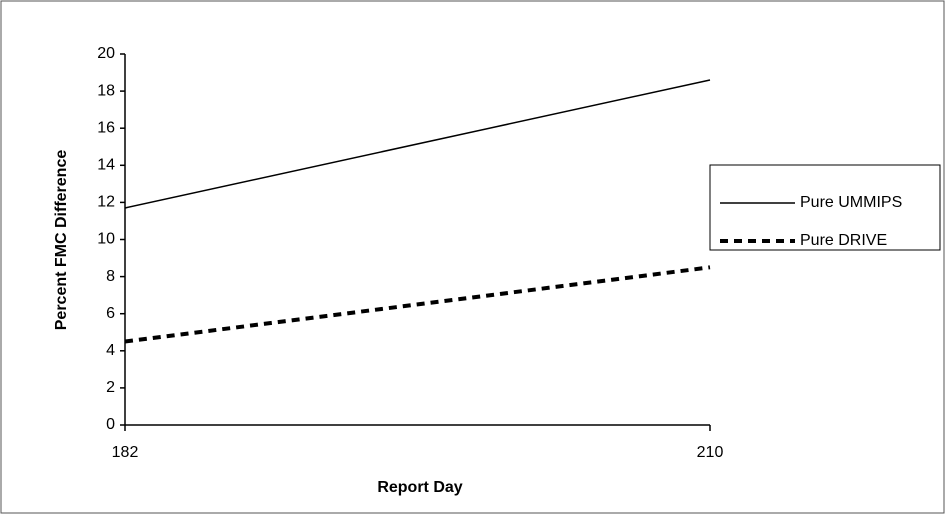 The image size is (945, 514). Describe the element at coordinates (843, 240) in the screenshot. I see `legend-label: Pure DRIVE` at that location.